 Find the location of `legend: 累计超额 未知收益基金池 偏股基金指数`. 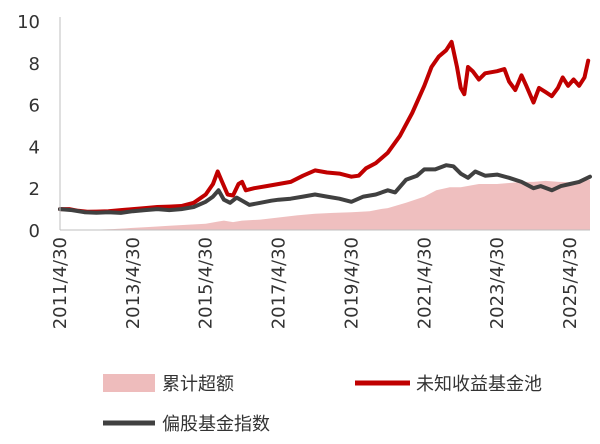

legend: 累计超额 未知收益基金池 偏股基金指数 is located at coordinates (322, 404).